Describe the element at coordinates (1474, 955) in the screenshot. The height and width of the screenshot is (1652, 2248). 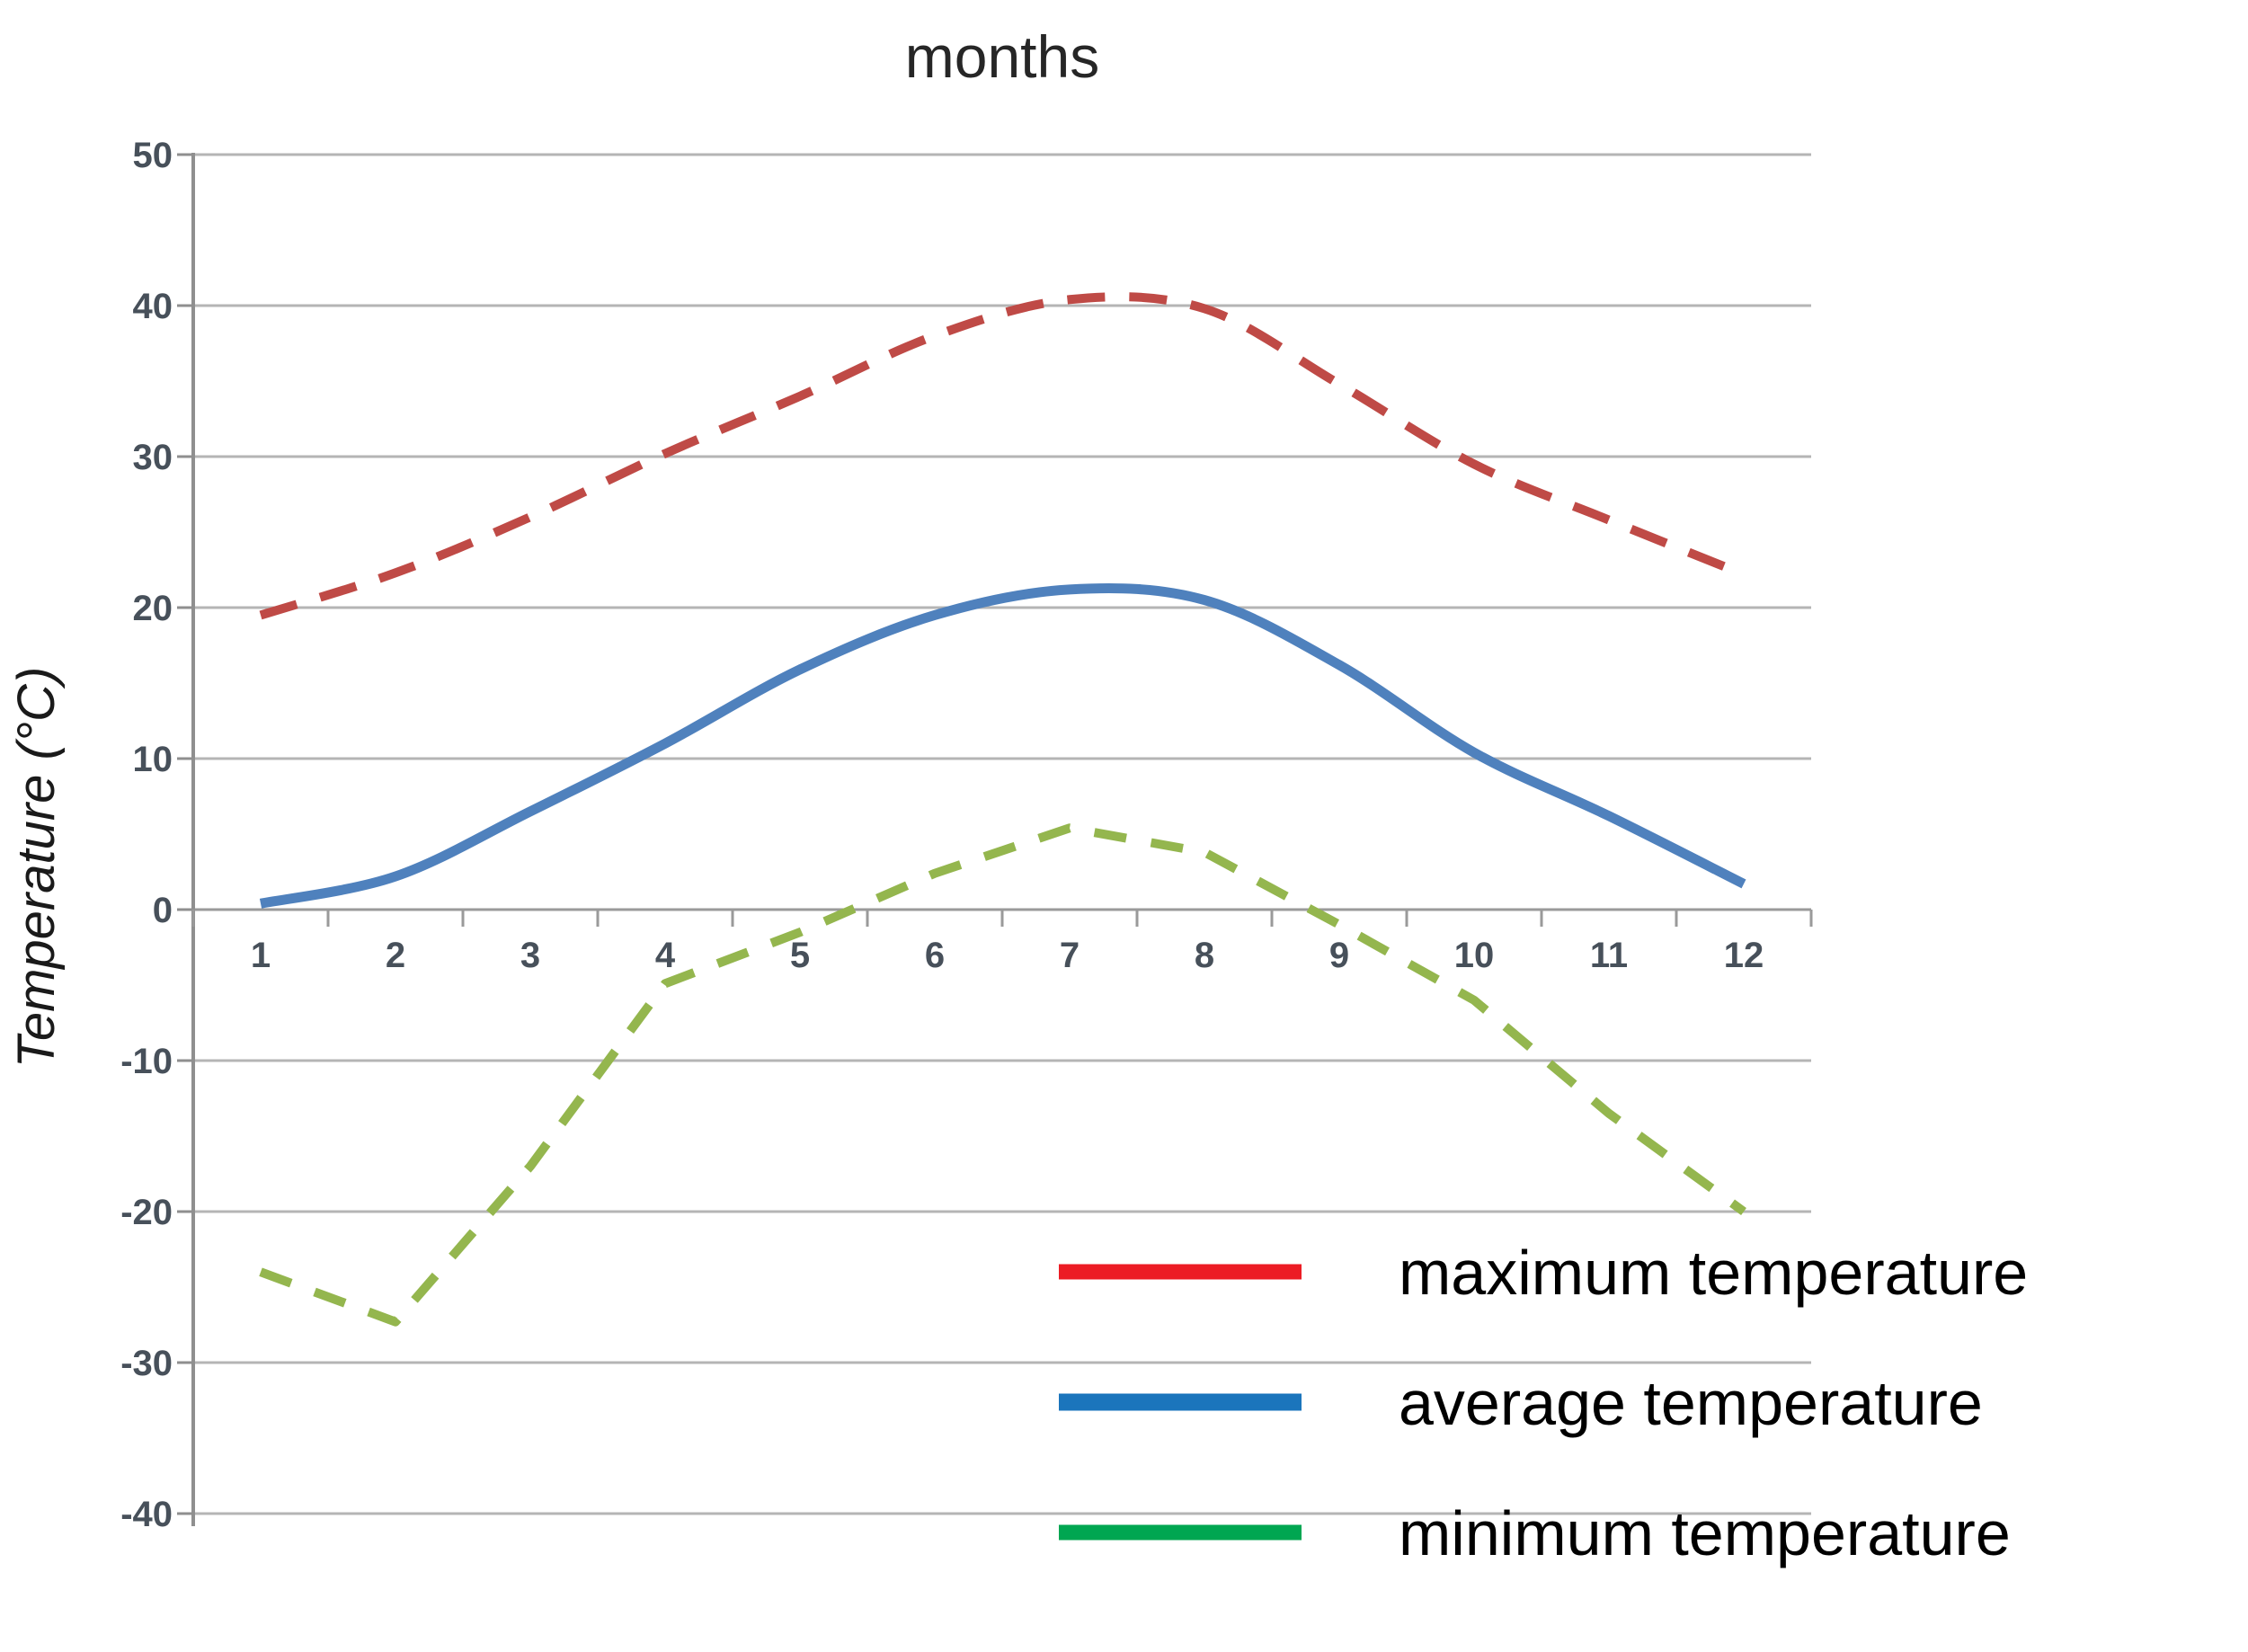
I see `x-tick-label-10: 10` at that location.